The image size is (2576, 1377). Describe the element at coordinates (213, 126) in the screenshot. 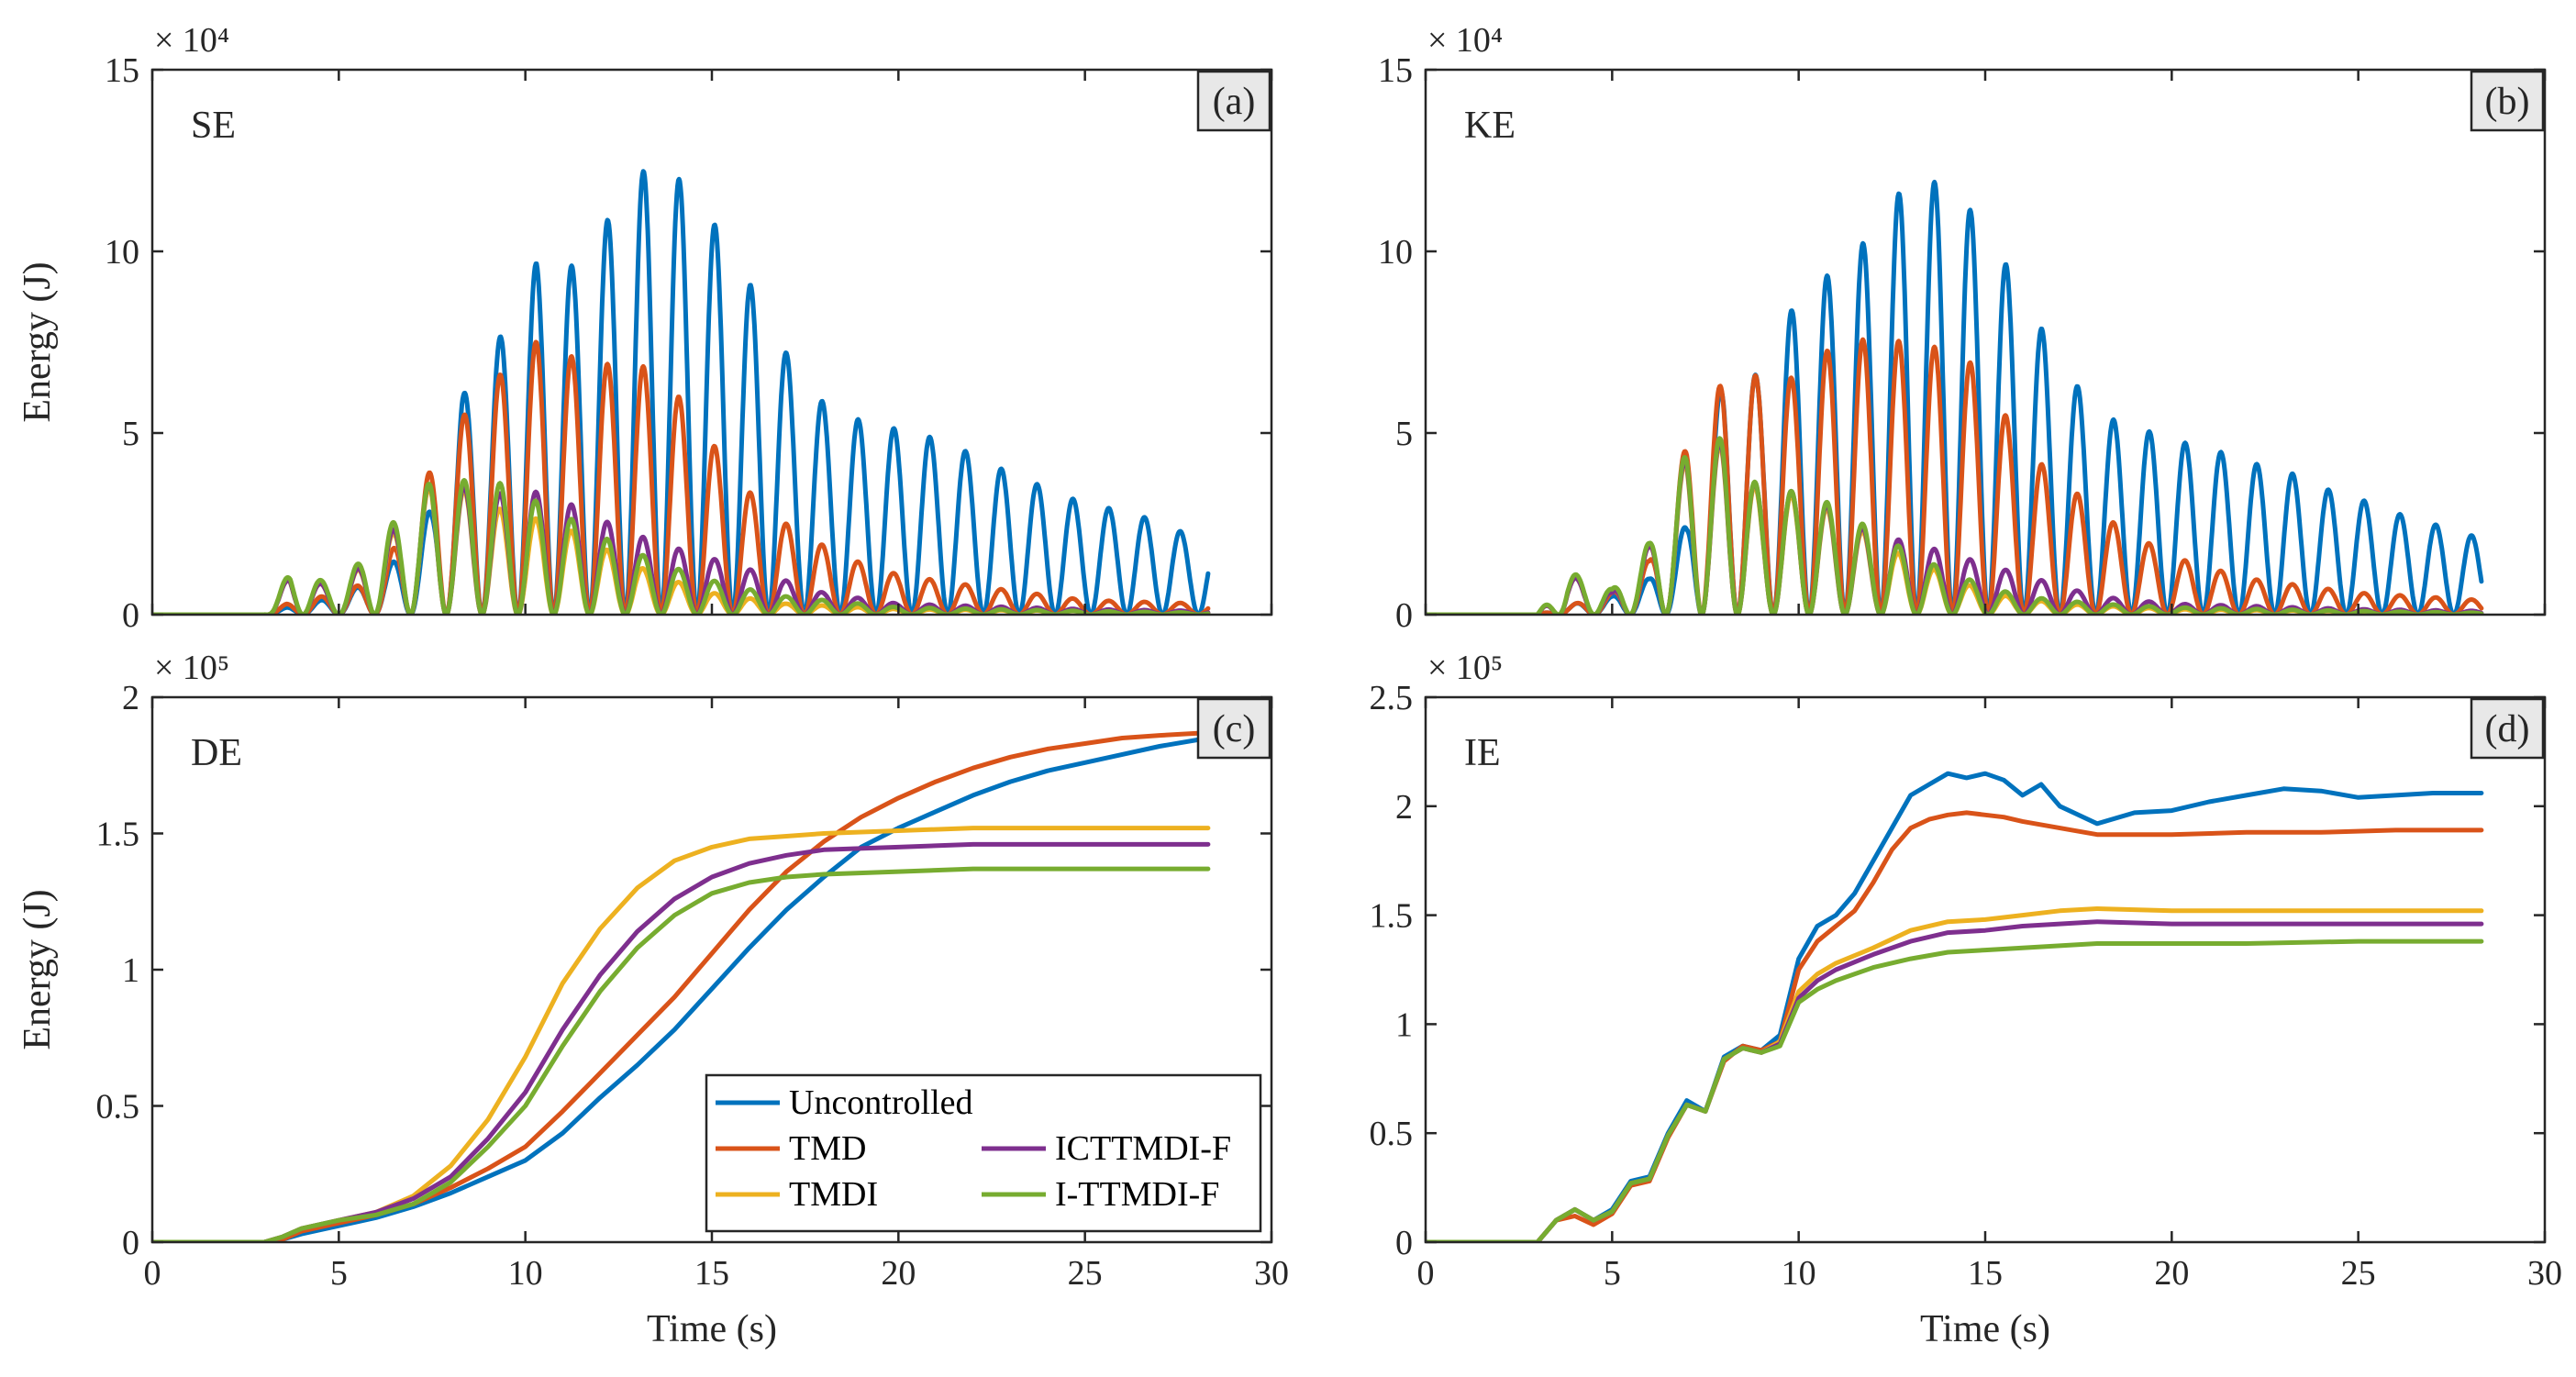

I see `panel-annotation: SE` at that location.